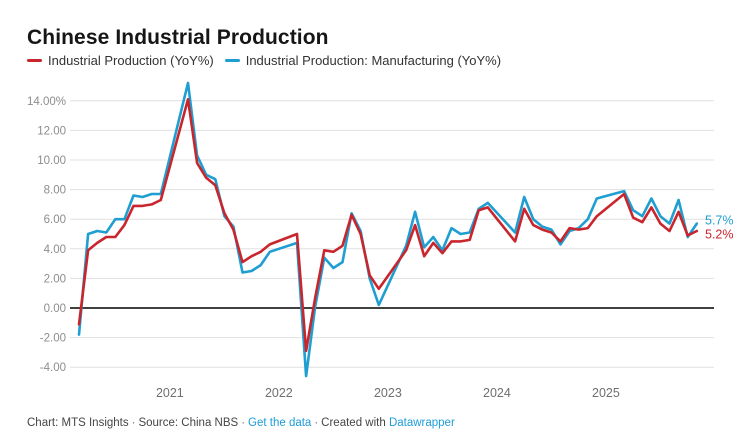 The height and width of the screenshot is (444, 747). What do you see at coordinates (55, 250) in the screenshot?
I see `y-axis-tick-label: 4.00` at bounding box center [55, 250].